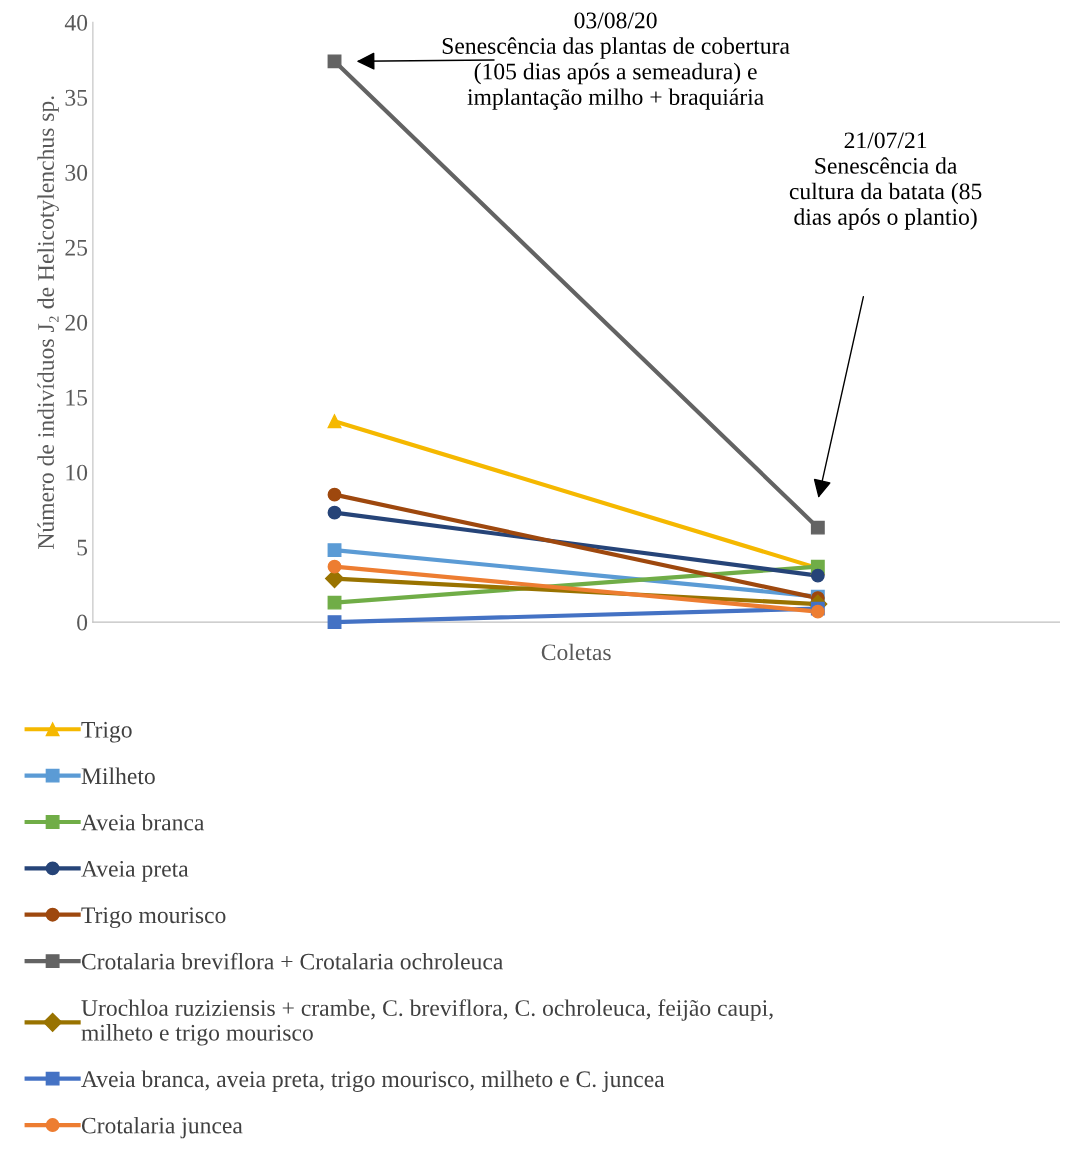 This screenshot has height=1176, width=1080. I want to click on y-tick-label: 25, so click(76, 247).